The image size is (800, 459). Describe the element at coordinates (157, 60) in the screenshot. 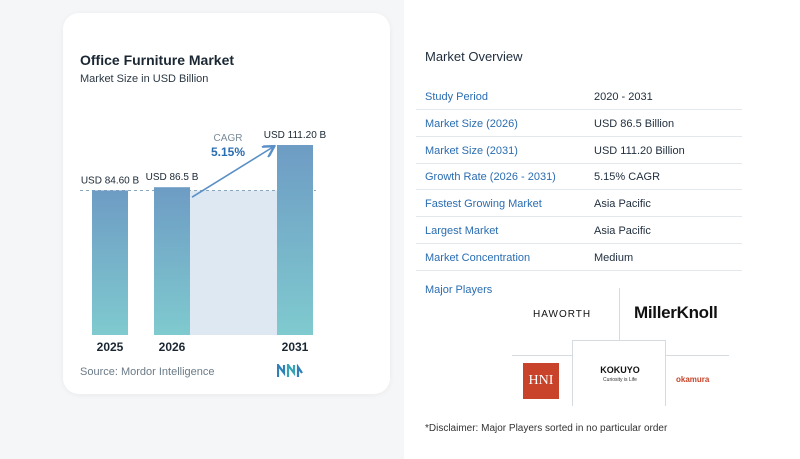

I see `chart-title: Office Furniture Market` at that location.